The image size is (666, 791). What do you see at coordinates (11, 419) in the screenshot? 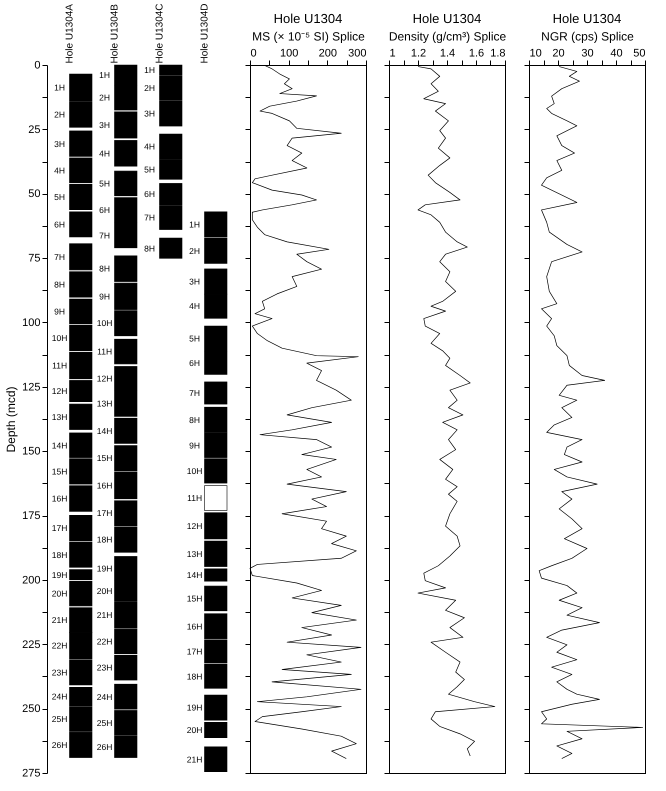
I see `y-axis-title: Depth (mcd)` at bounding box center [11, 419].